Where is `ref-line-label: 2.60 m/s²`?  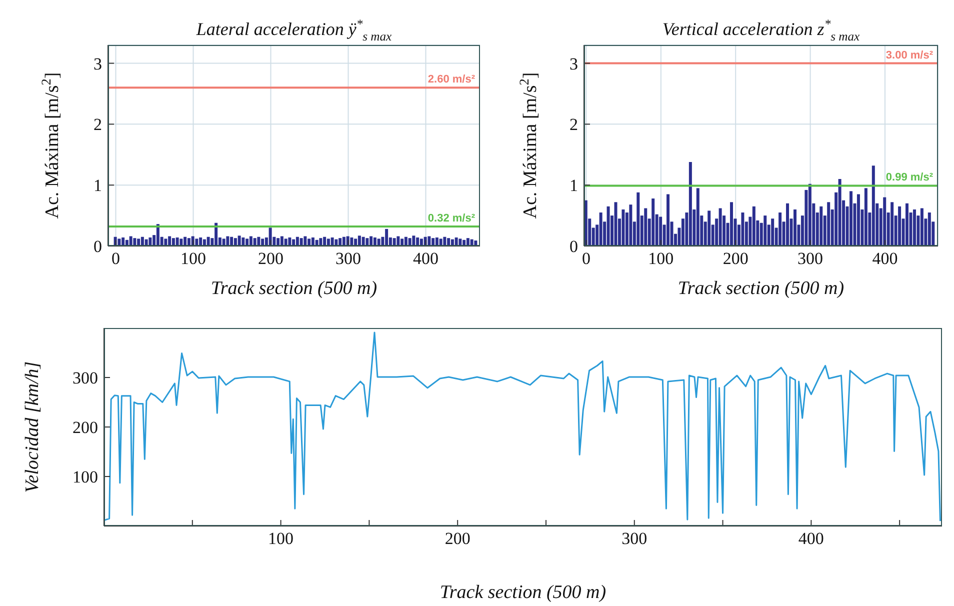
ref-line-label: 2.60 m/s² is located at coordinates (452, 80).